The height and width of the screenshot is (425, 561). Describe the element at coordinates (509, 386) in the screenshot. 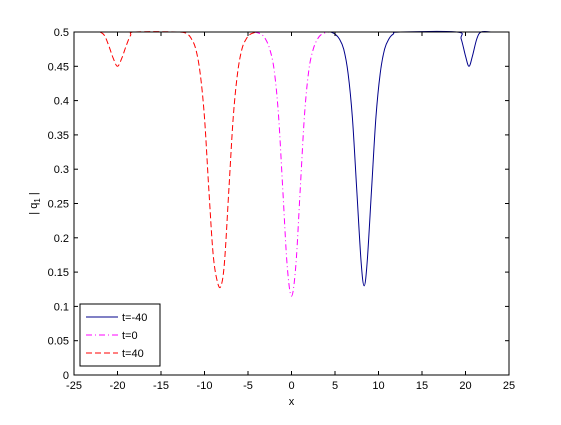

I see `x-tick-label: 25` at that location.